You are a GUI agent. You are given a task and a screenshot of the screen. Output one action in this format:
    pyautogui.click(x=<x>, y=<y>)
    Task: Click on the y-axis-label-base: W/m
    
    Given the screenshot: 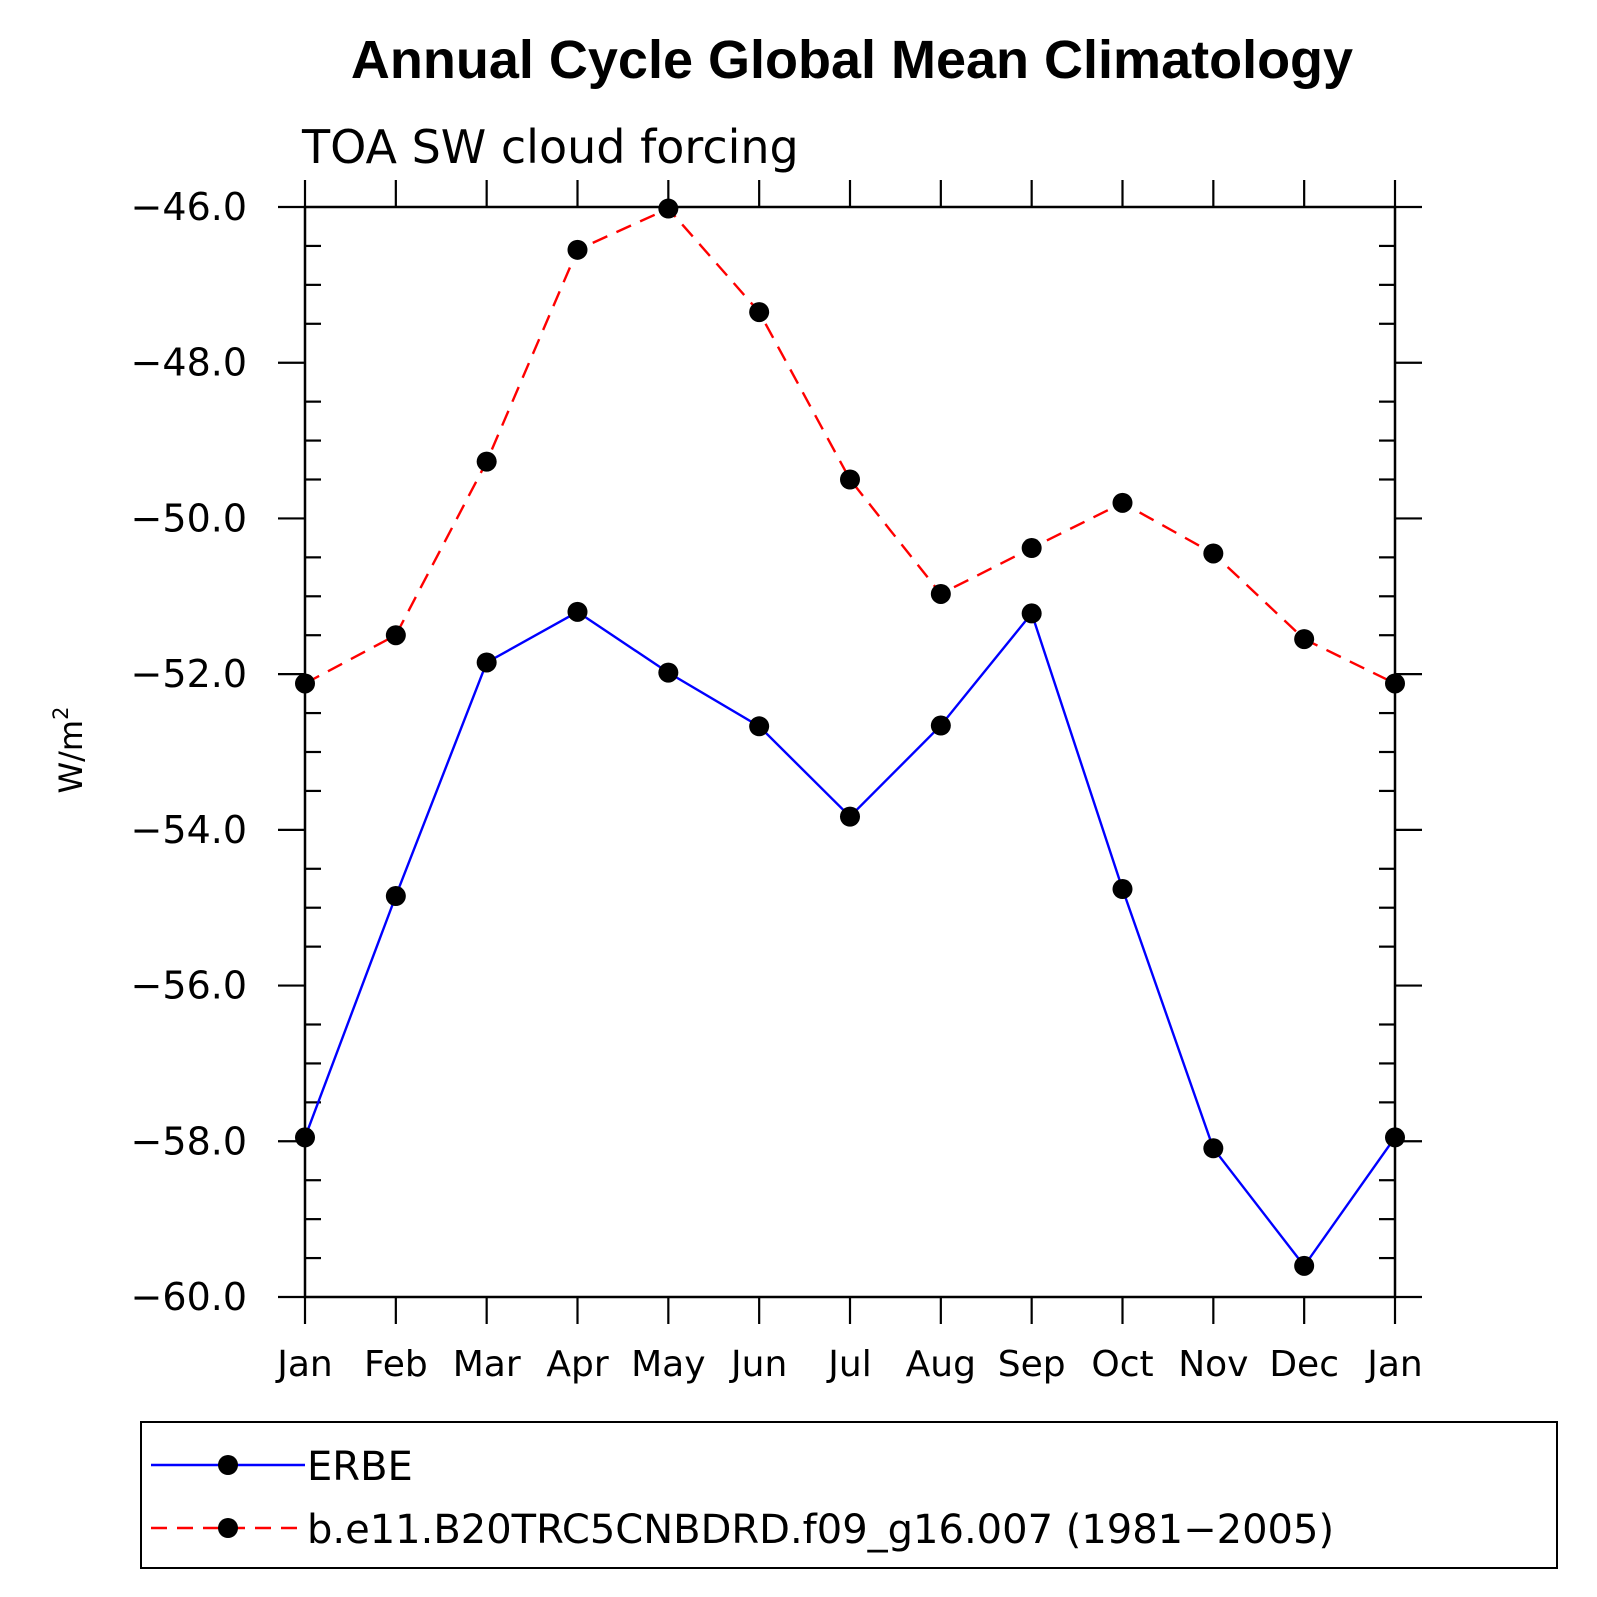 What is the action you would take?
    pyautogui.click(x=71, y=757)
    